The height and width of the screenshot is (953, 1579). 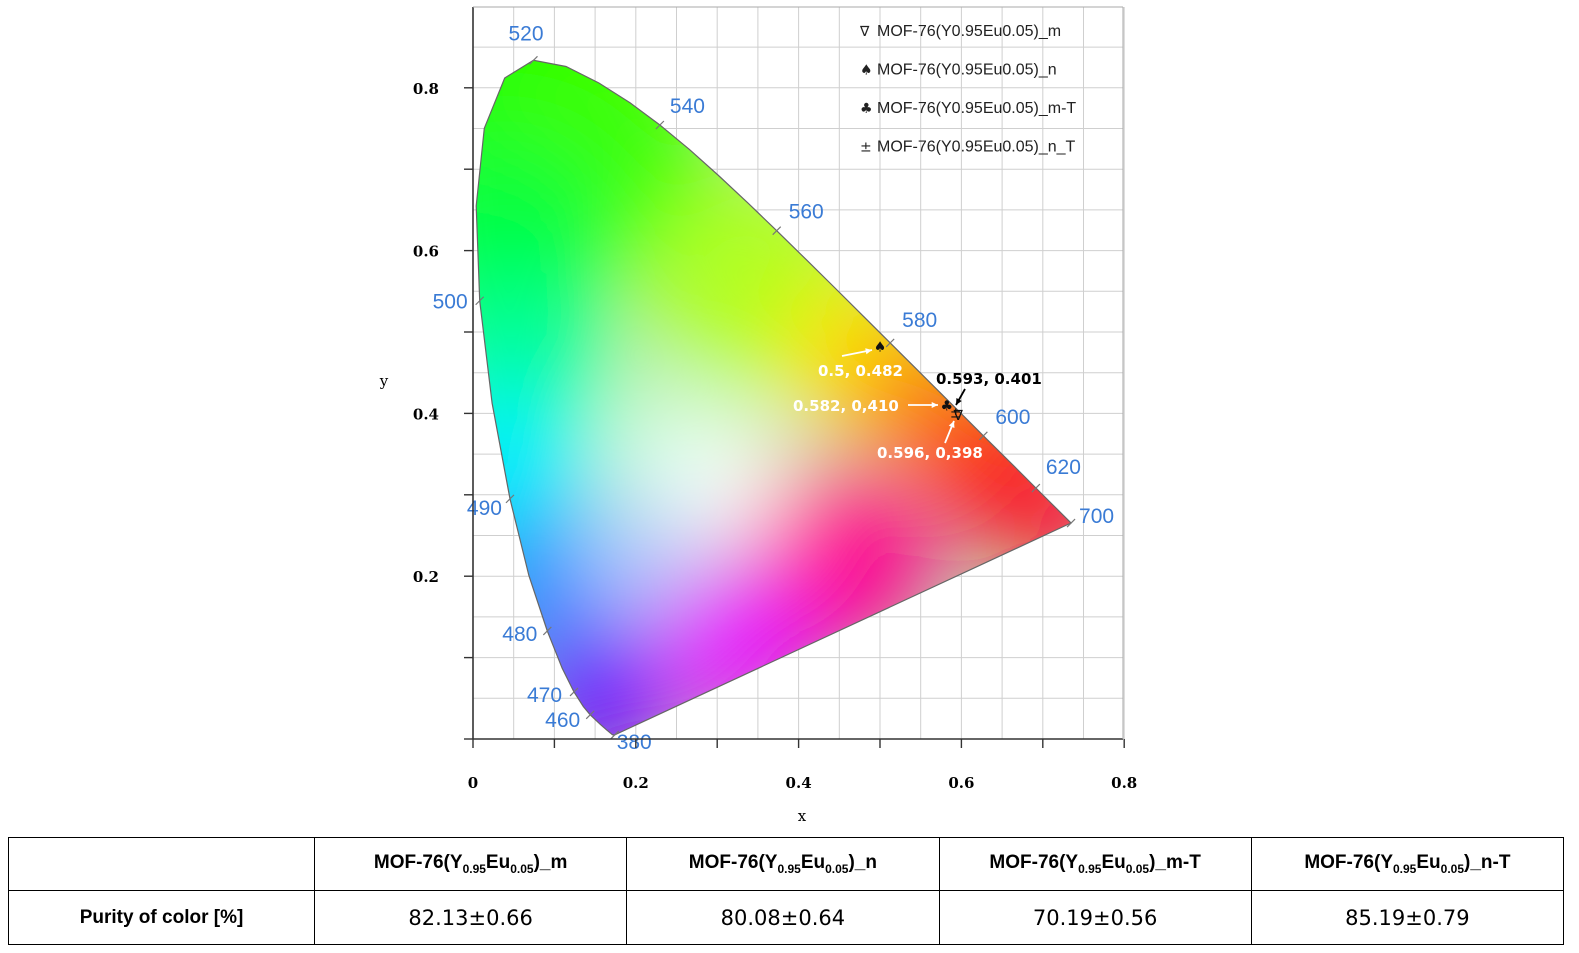 I want to click on legend-symbol: ♠, so click(x=866, y=71).